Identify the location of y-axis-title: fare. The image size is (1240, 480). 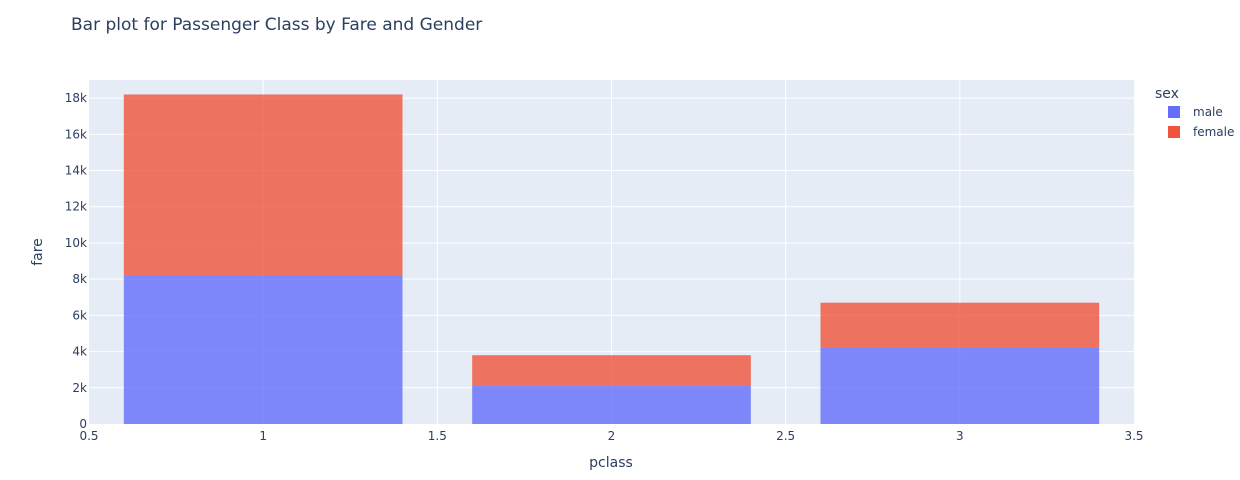
(38, 252).